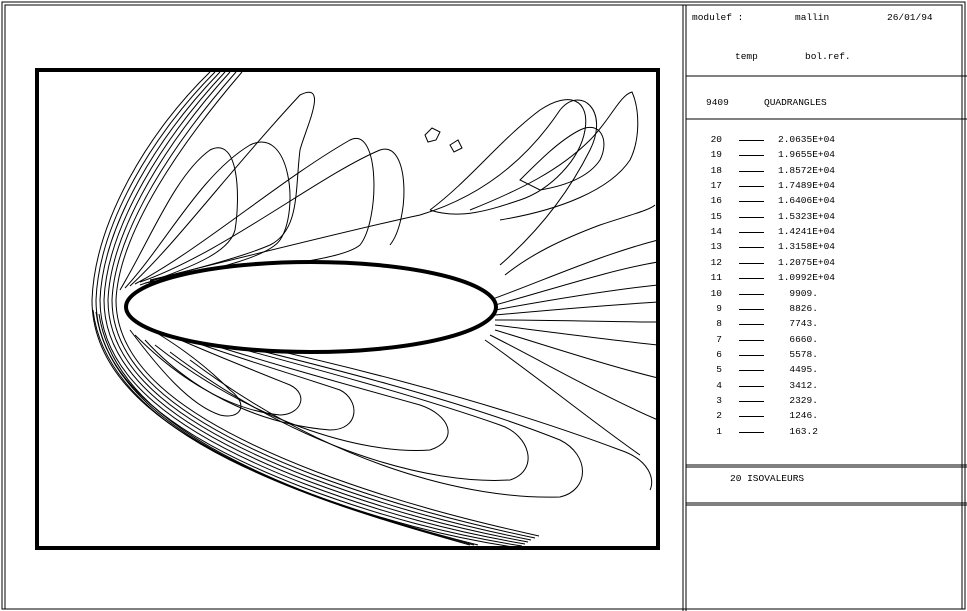  What do you see at coordinates (828, 56) in the screenshot?
I see `case-label: bol.ref.` at bounding box center [828, 56].